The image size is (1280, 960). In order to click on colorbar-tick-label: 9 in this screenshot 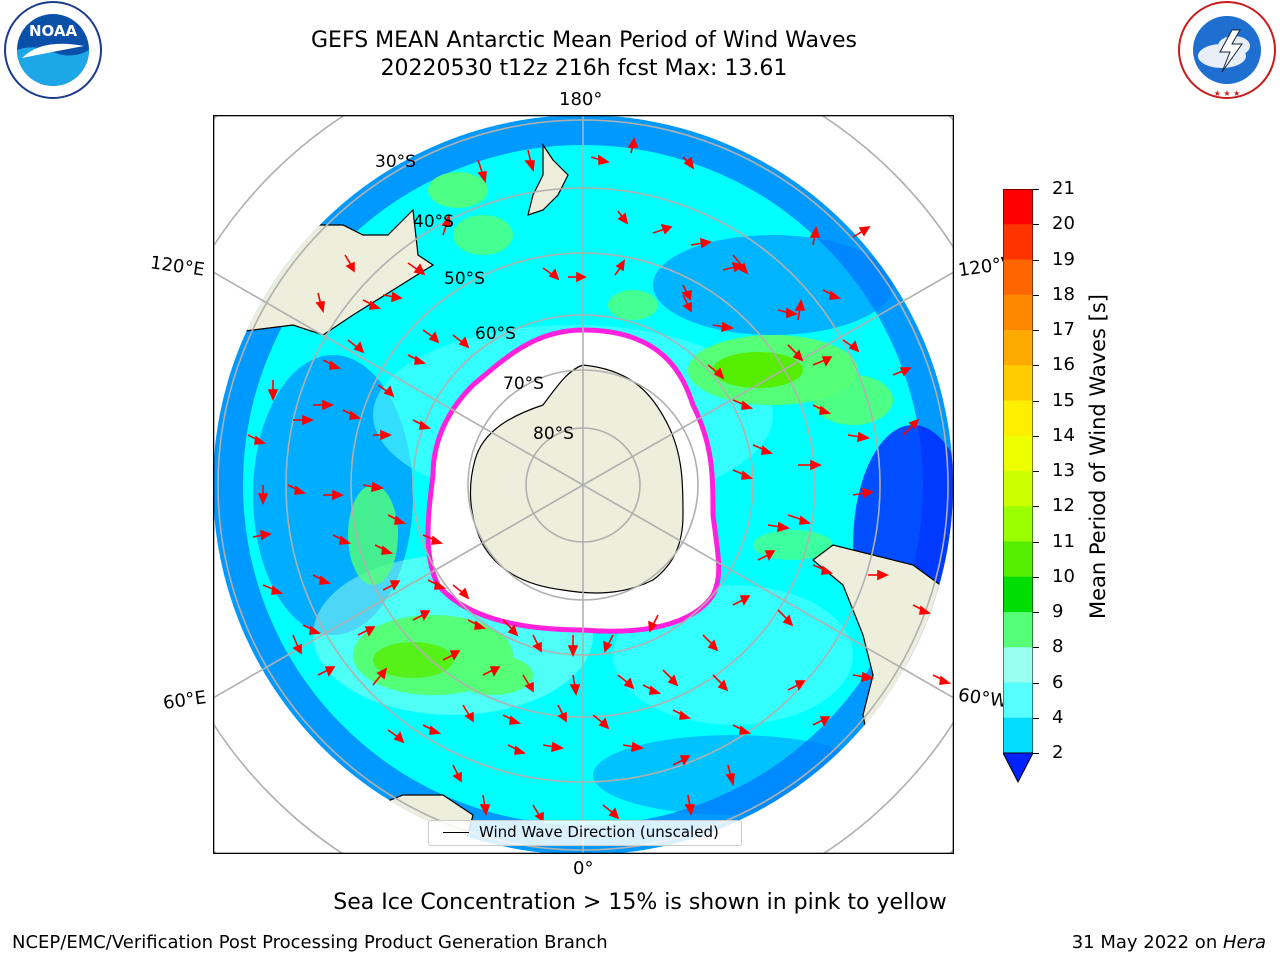, I will do `click(1058, 611)`.